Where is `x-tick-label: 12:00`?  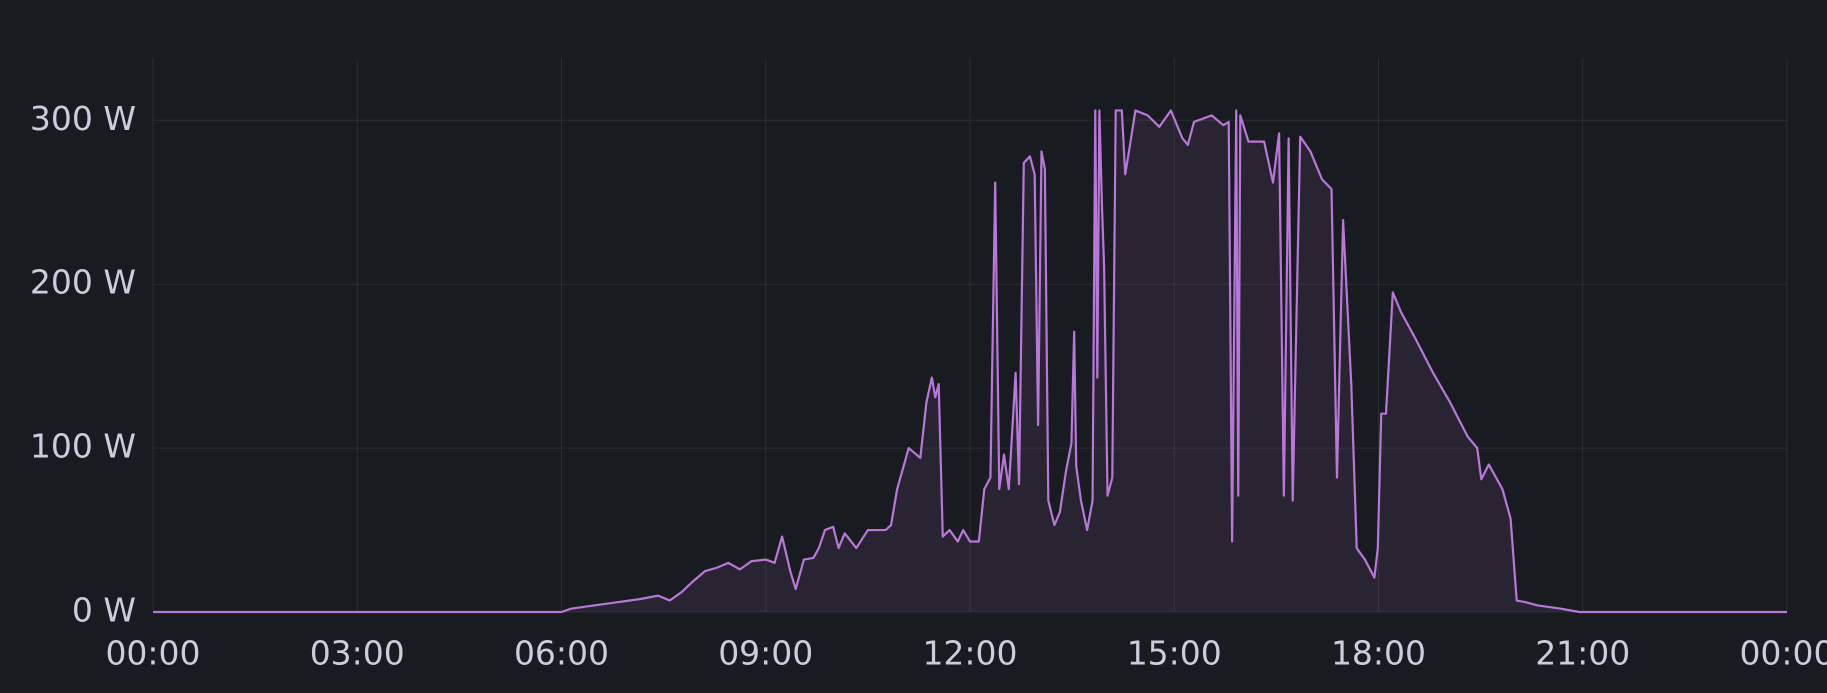
x-tick-label: 12:00 is located at coordinates (969, 653).